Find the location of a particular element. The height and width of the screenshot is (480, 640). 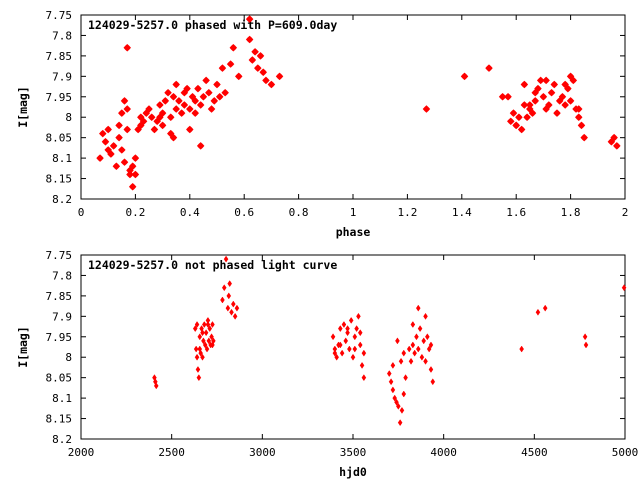

x-tick-label: 4000 is located at coordinates (443, 452).